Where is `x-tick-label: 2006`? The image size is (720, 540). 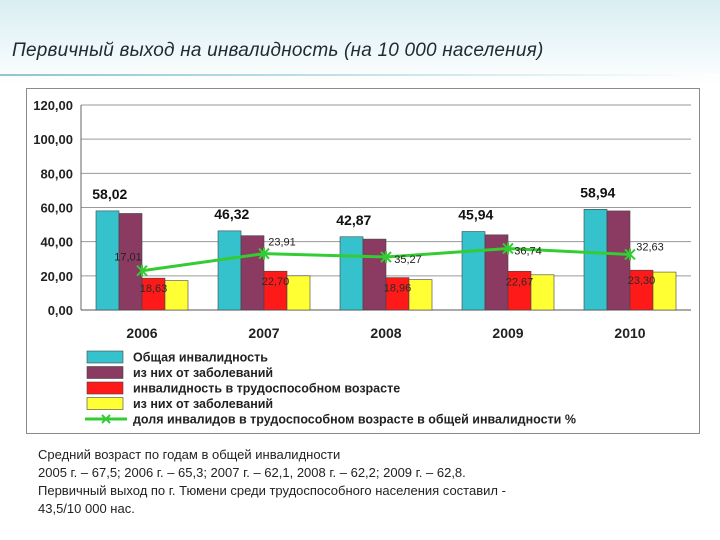 x-tick-label: 2006 is located at coordinates (141, 333).